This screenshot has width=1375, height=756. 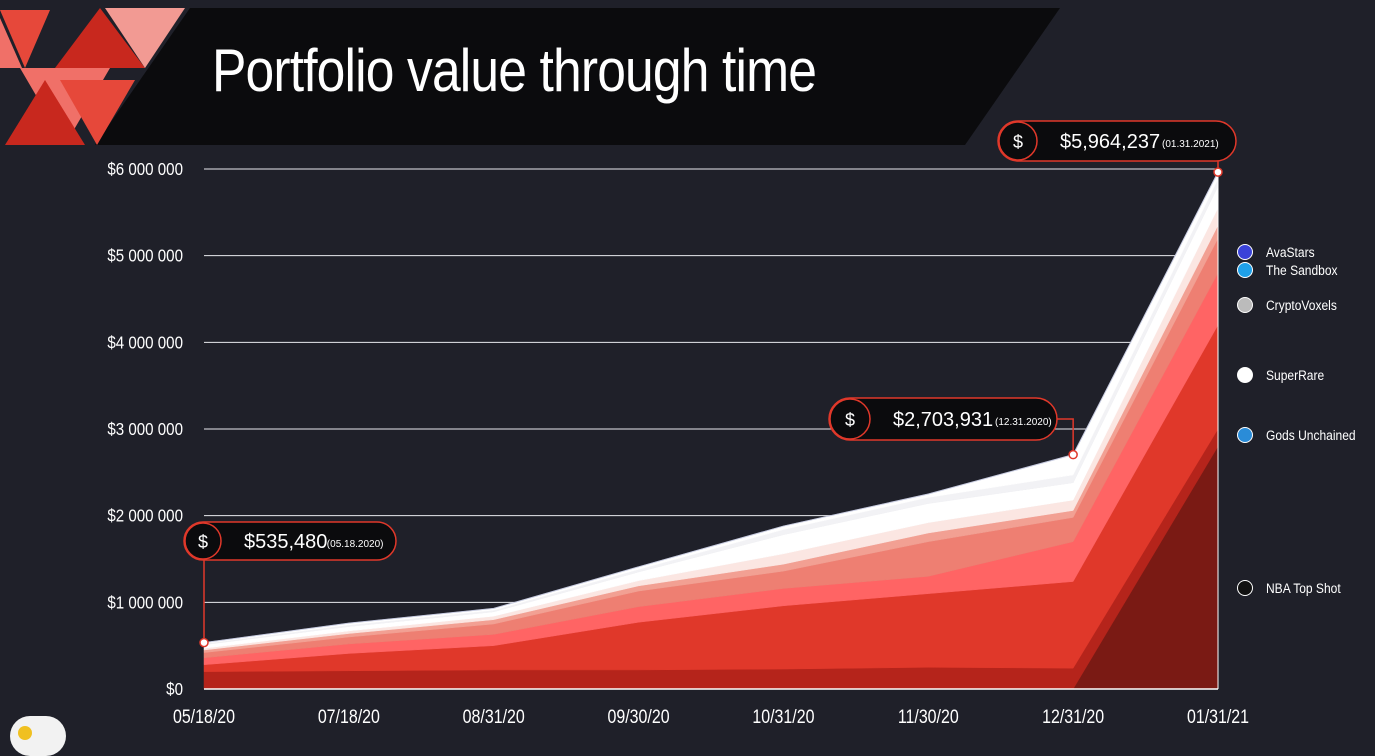 I want to click on x-tick-label: 12/31/20, so click(x=1073, y=717).